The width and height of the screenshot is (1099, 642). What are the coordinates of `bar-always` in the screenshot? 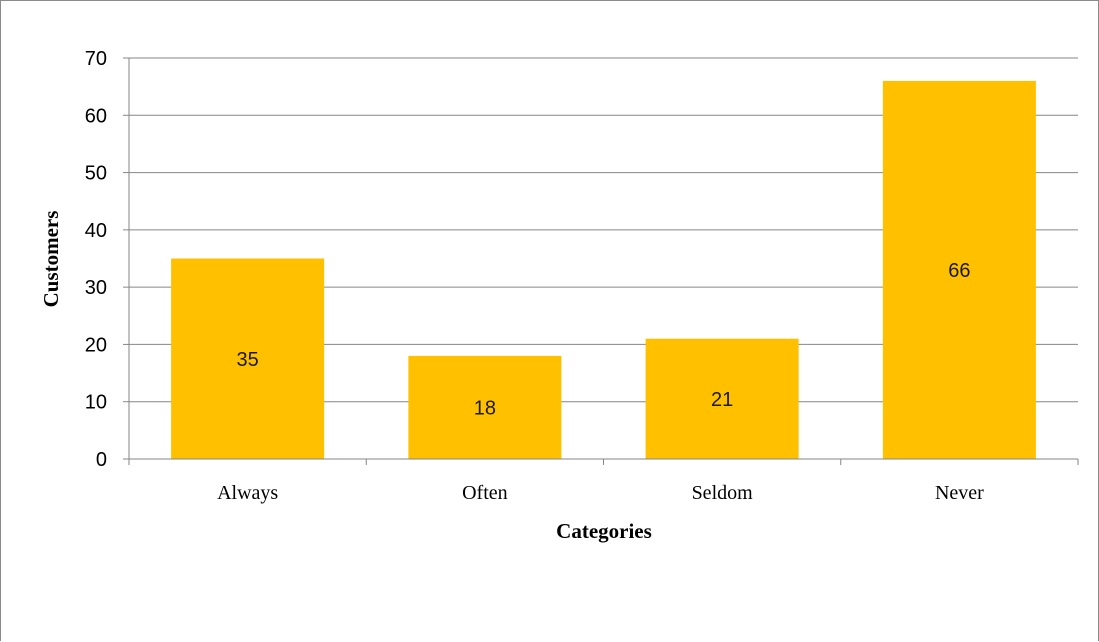 It's located at (248, 358).